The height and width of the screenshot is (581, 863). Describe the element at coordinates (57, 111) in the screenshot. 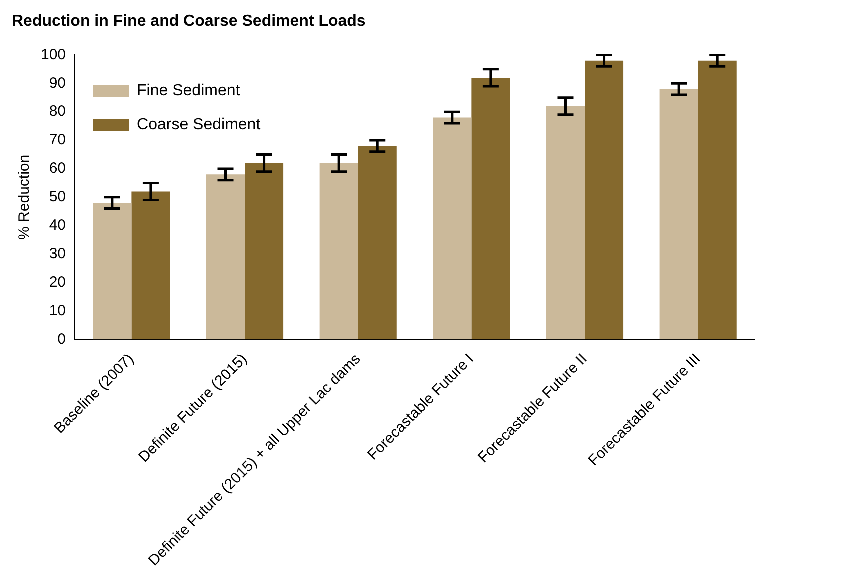

I see `y-tick-label: 80` at that location.